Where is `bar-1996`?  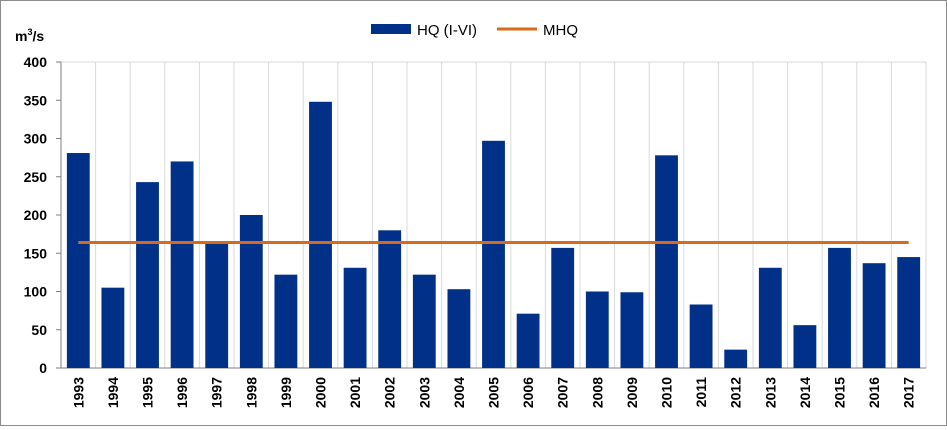 bar-1996 is located at coordinates (182, 264).